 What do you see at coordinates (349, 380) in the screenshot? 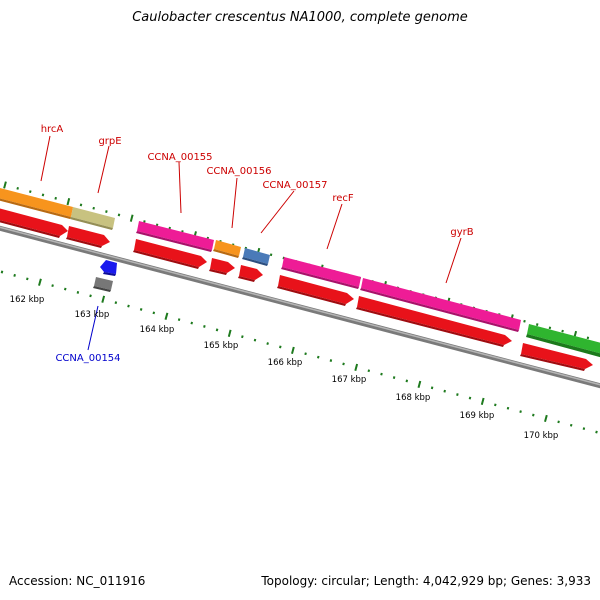
I see `ruler-label-167: 167 kbp` at bounding box center [349, 380].